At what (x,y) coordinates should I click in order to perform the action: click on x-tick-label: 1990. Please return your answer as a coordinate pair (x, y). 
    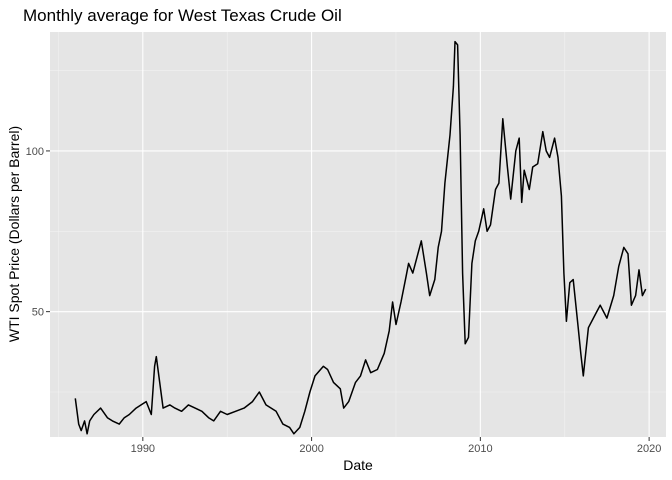
    Looking at the image, I should click on (143, 449).